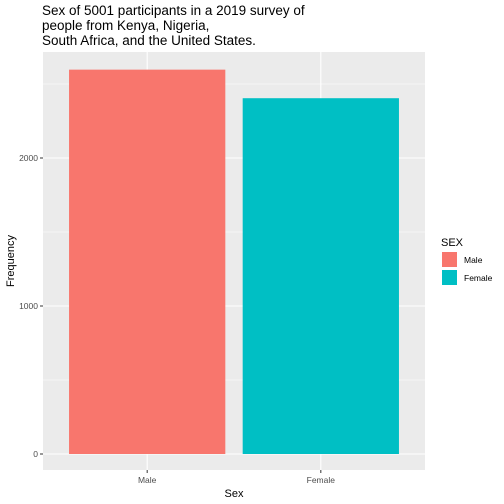  What do you see at coordinates (28, 158) in the screenshot?
I see `y-tick-label: 2000` at bounding box center [28, 158].